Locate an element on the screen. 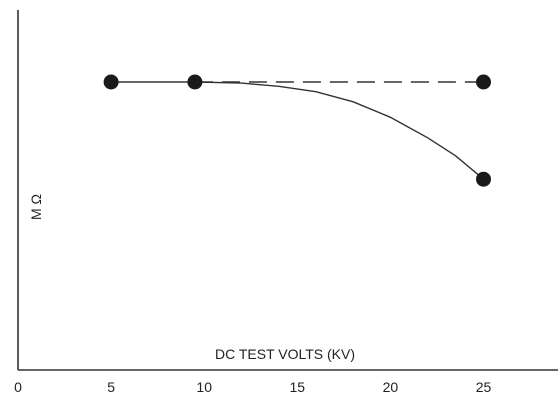  x-tick-label-5: 5 is located at coordinates (111, 387).